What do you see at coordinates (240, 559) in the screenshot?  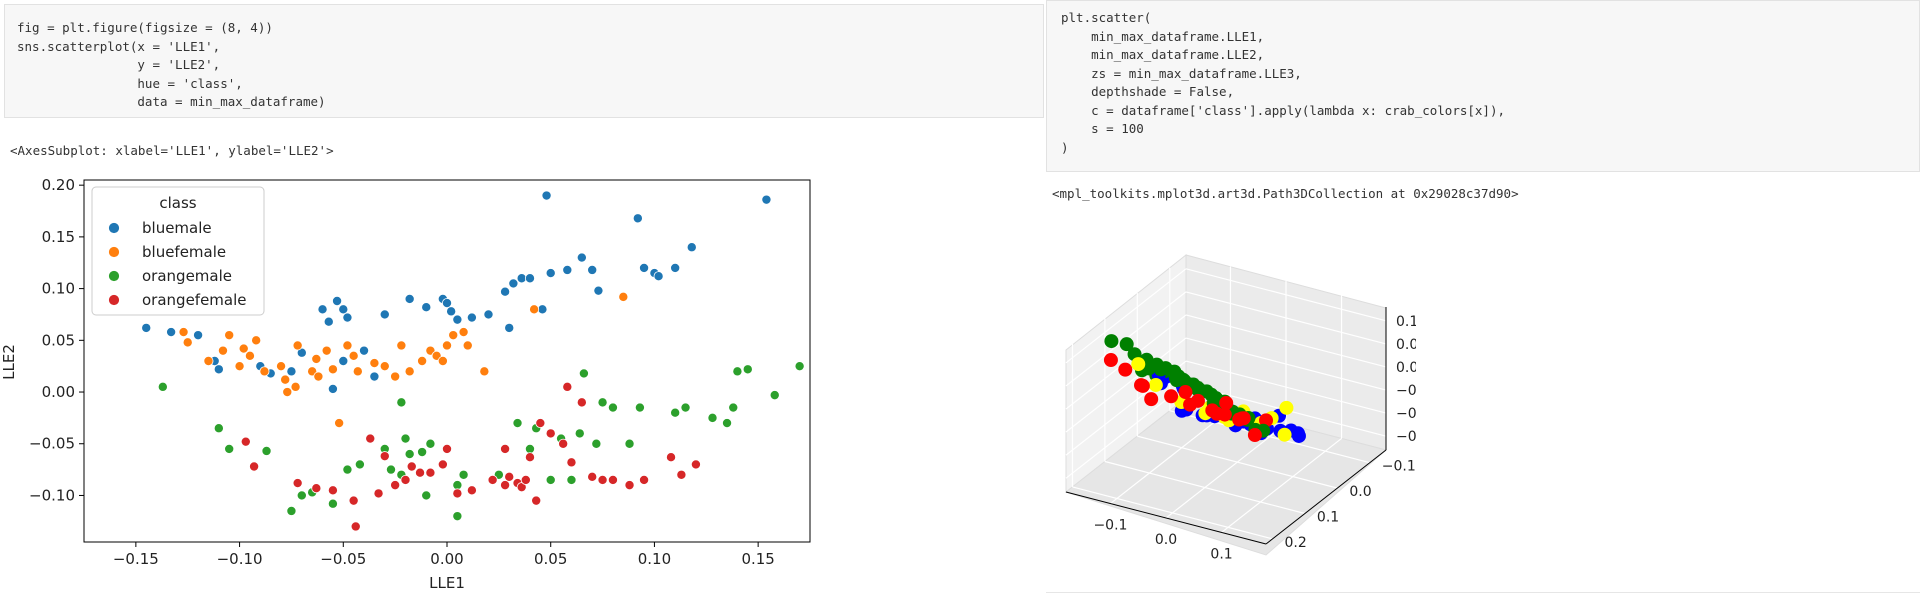 I see `x-tick-label: −0.10` at bounding box center [240, 559].